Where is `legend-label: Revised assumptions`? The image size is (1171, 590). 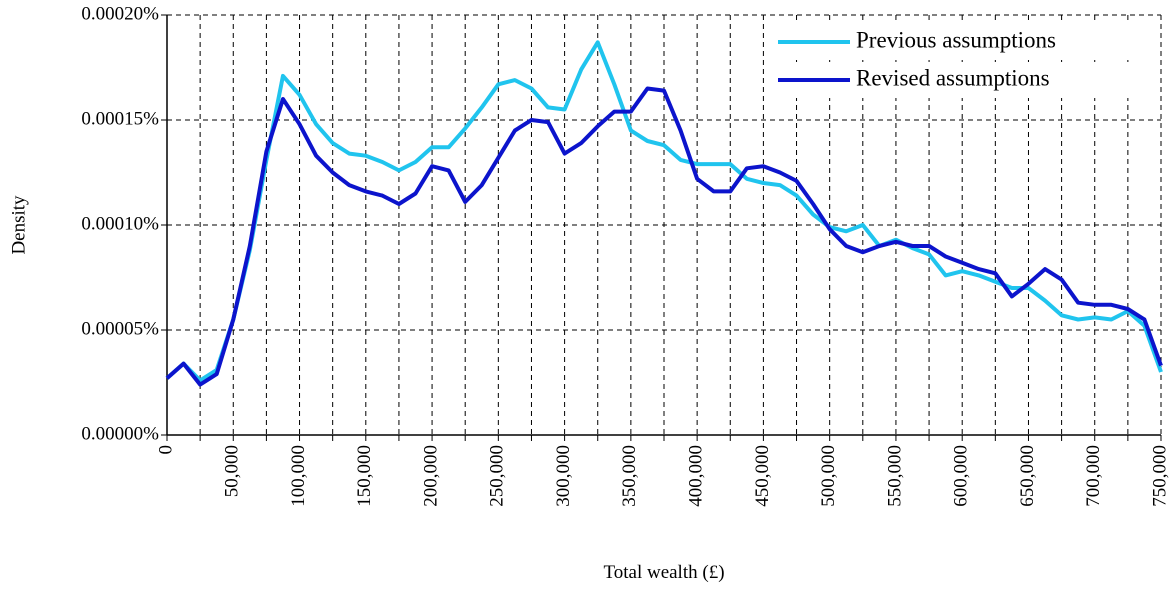
legend-label: Revised assumptions is located at coordinates (953, 77).